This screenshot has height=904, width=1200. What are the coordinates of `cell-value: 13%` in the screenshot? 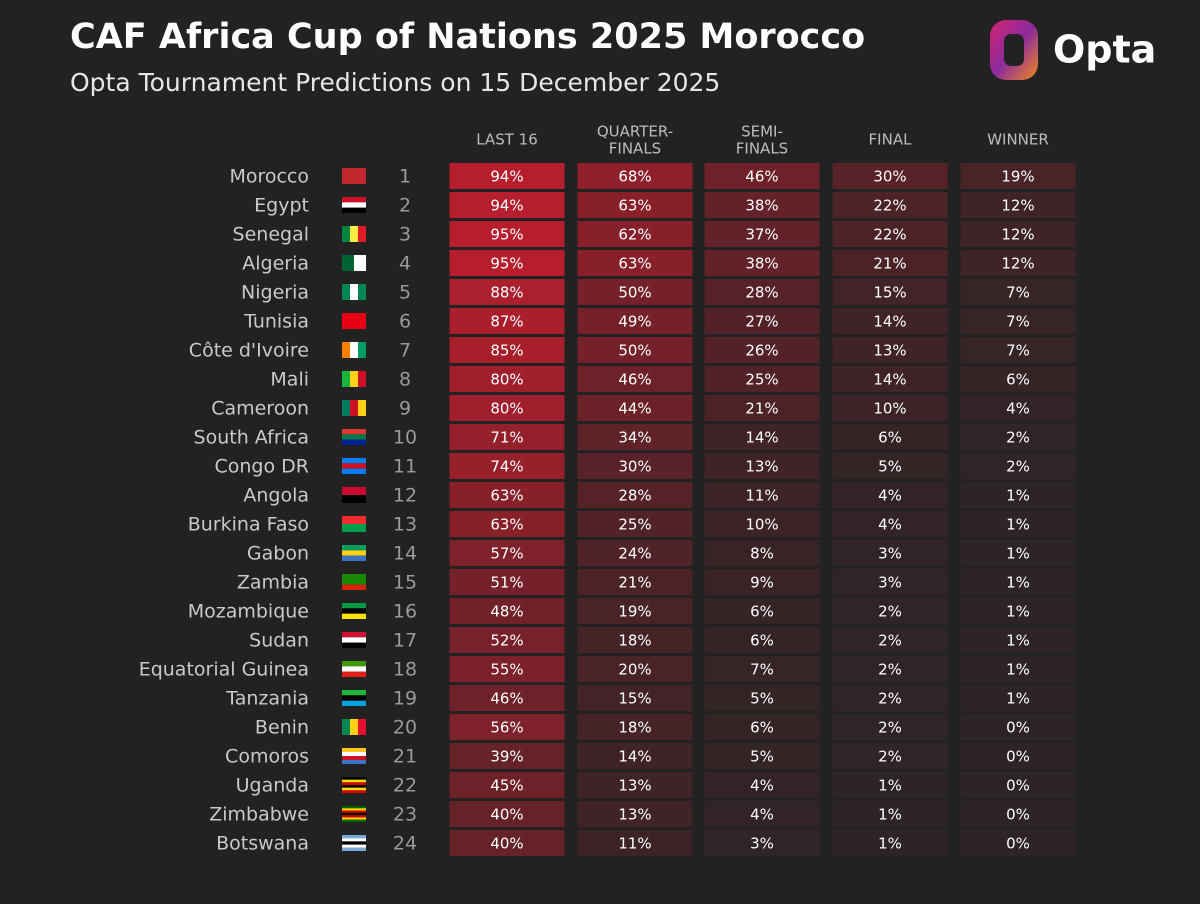 It's located at (634, 786).